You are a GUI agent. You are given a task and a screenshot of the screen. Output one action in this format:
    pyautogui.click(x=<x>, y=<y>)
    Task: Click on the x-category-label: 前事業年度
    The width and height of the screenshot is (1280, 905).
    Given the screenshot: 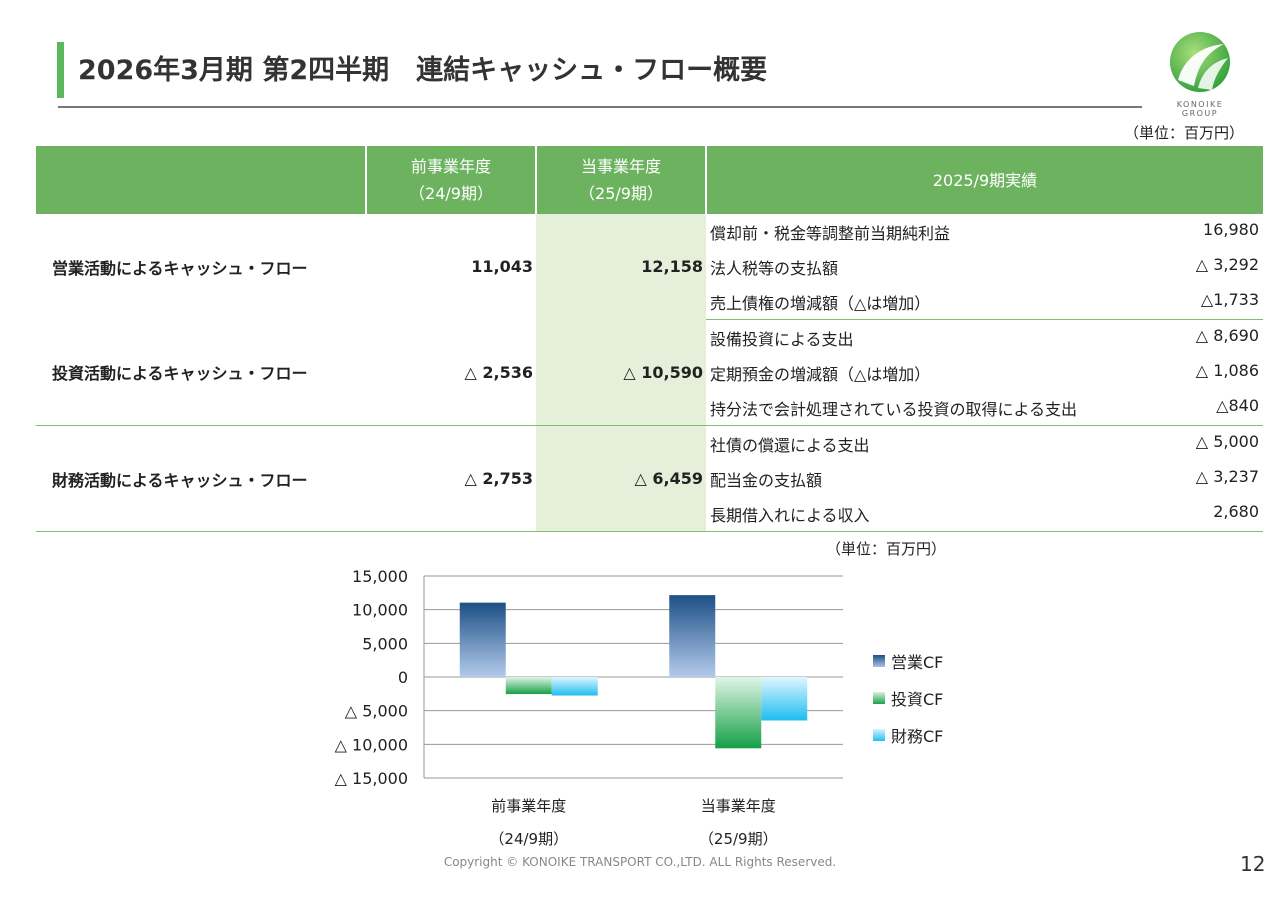 What is the action you would take?
    pyautogui.click(x=528, y=806)
    